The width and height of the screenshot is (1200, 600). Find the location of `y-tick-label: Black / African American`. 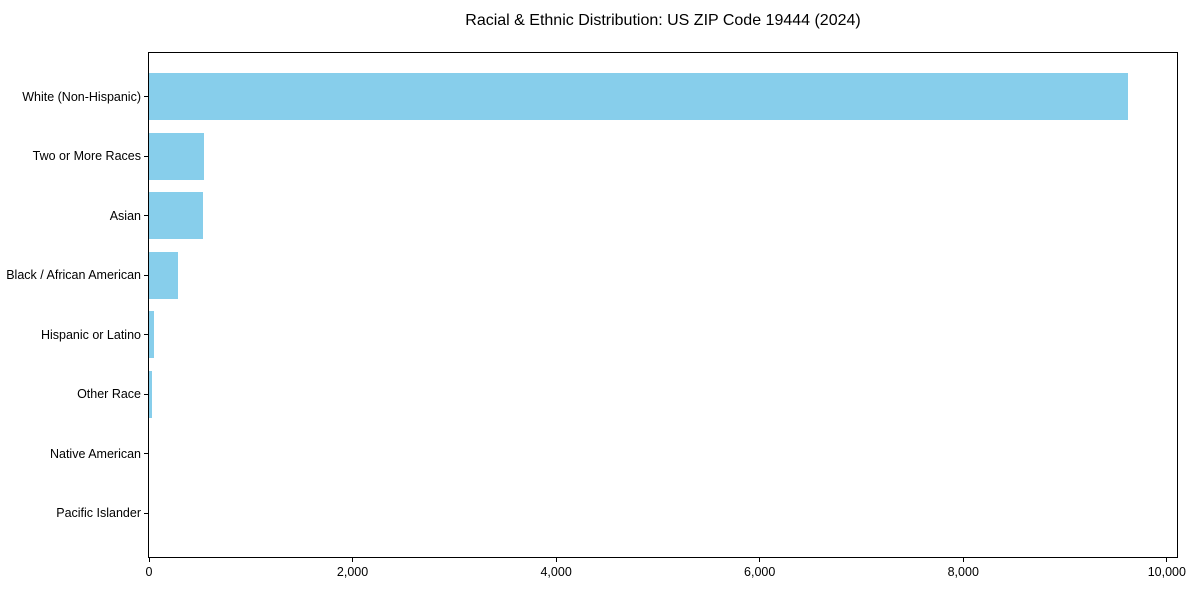

y-tick-label: Black / African American is located at coordinates (73, 275).